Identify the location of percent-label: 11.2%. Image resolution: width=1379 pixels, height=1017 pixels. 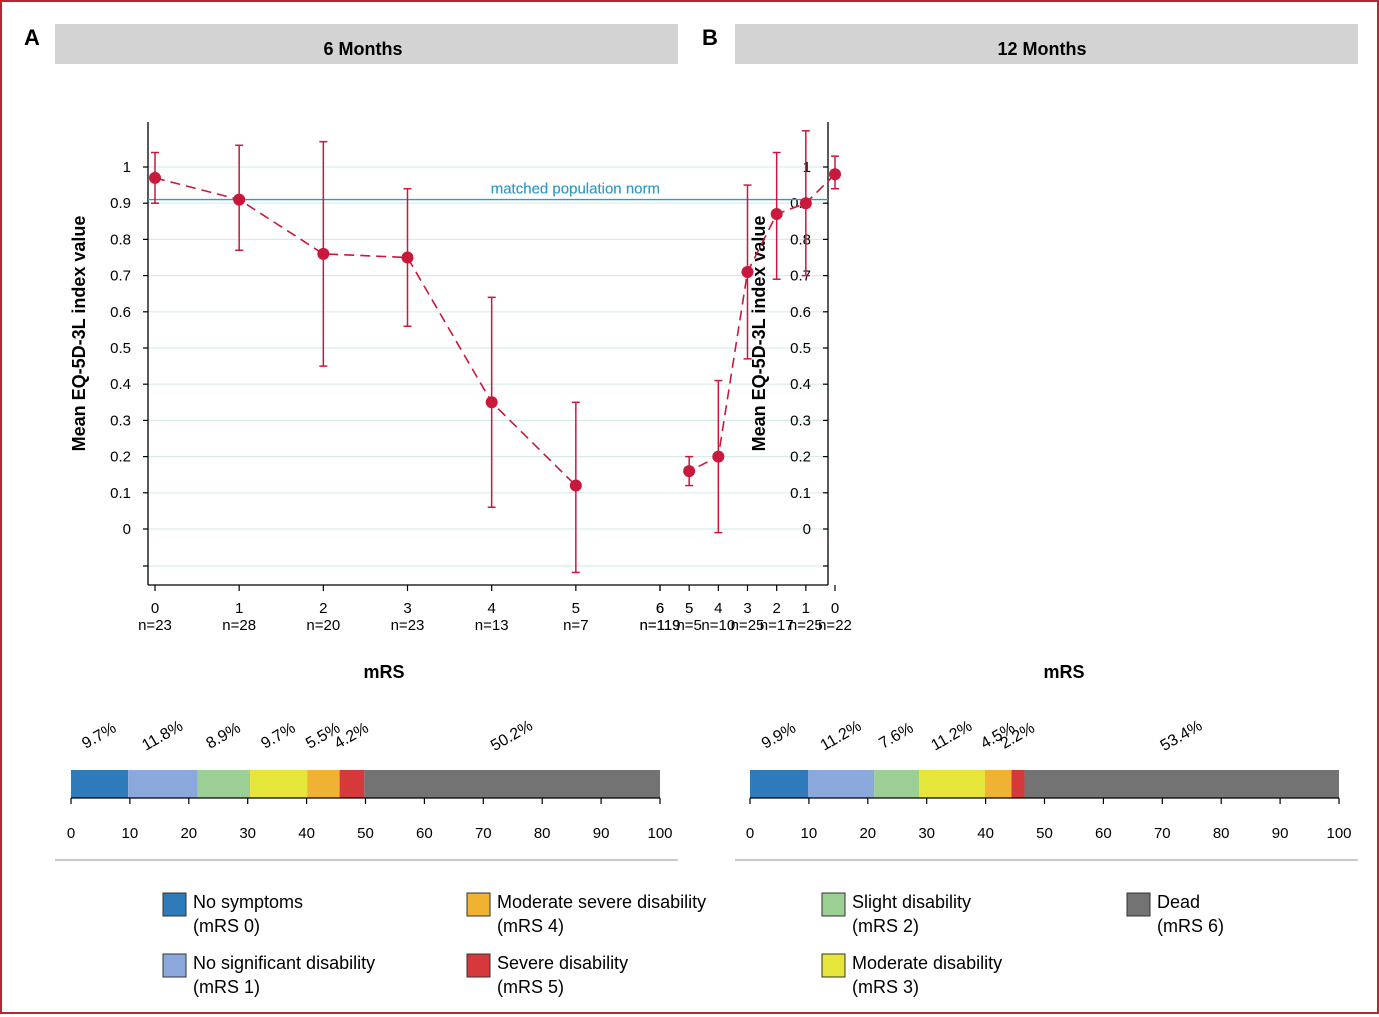
(841, 736).